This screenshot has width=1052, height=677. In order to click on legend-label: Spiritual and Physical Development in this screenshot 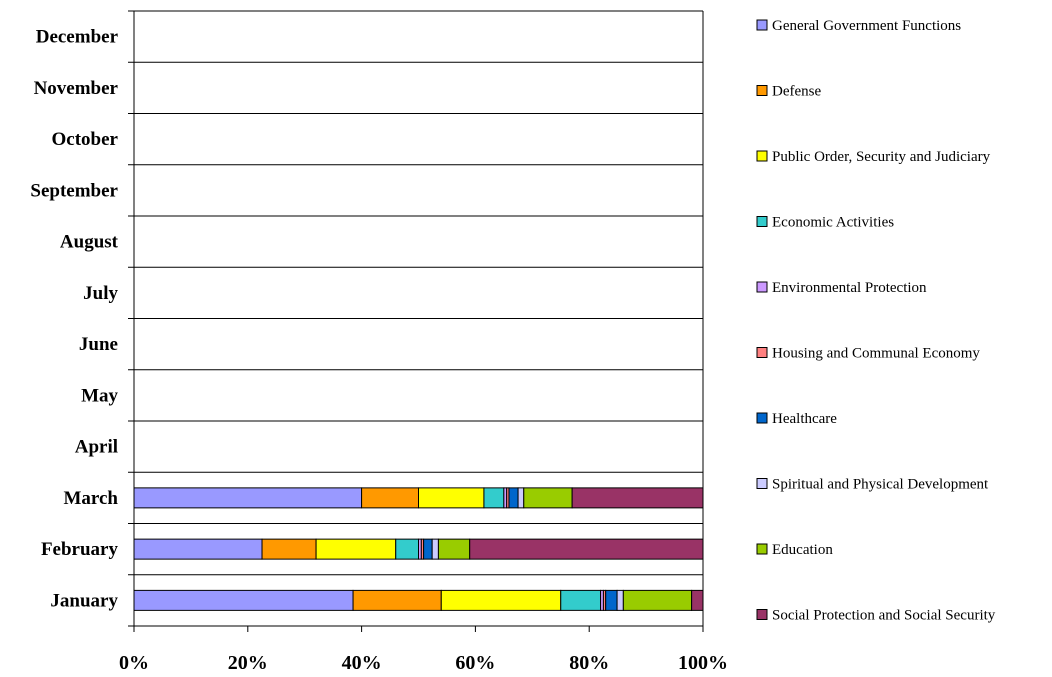, I will do `click(880, 485)`.